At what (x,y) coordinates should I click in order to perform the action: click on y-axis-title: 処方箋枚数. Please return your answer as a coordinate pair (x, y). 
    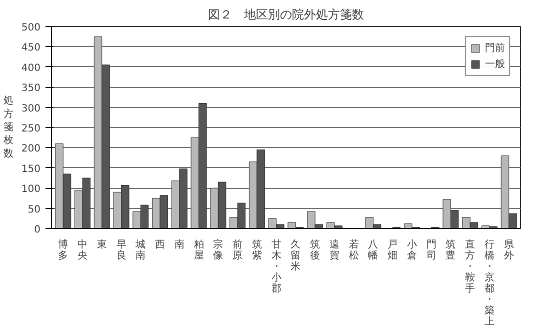
    Looking at the image, I should click on (8, 128).